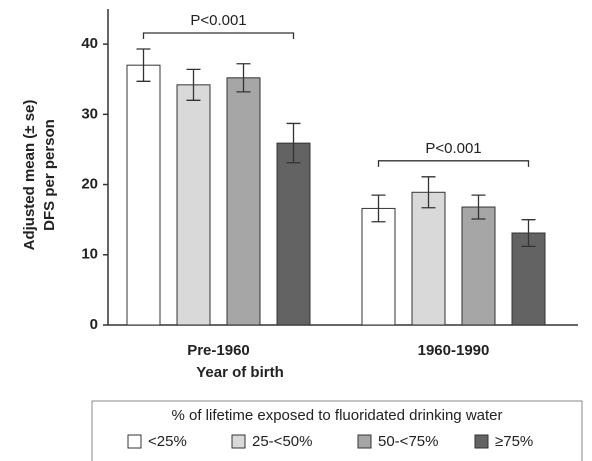  I want to click on legend-label: 50-<75%, so click(408, 441).